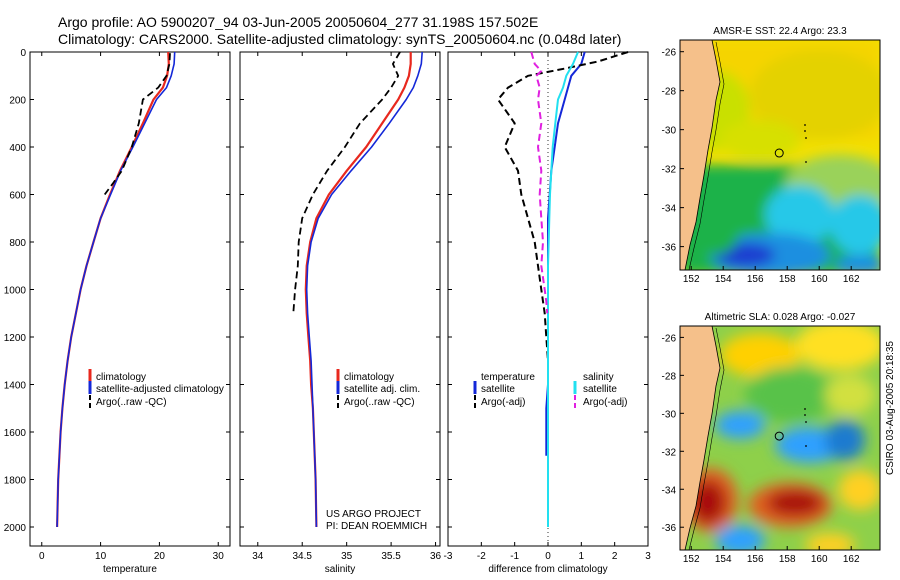 This screenshot has height=580, width=900. I want to click on y-tick-label: 2000, so click(15, 528).